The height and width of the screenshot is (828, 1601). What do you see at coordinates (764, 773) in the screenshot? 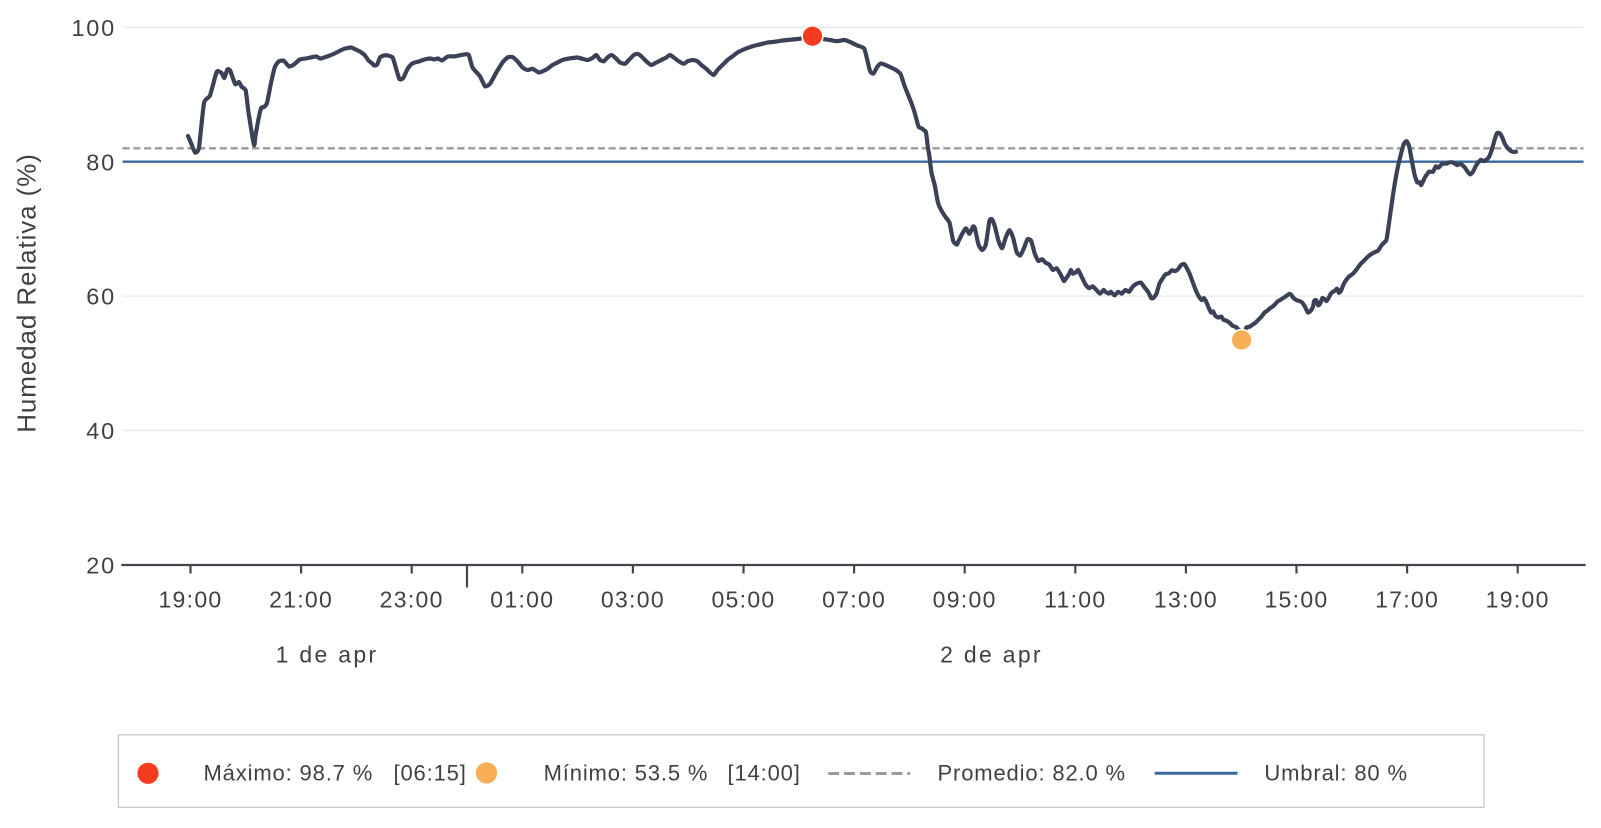
I see `svg-text: [14:00]` at bounding box center [764, 773].